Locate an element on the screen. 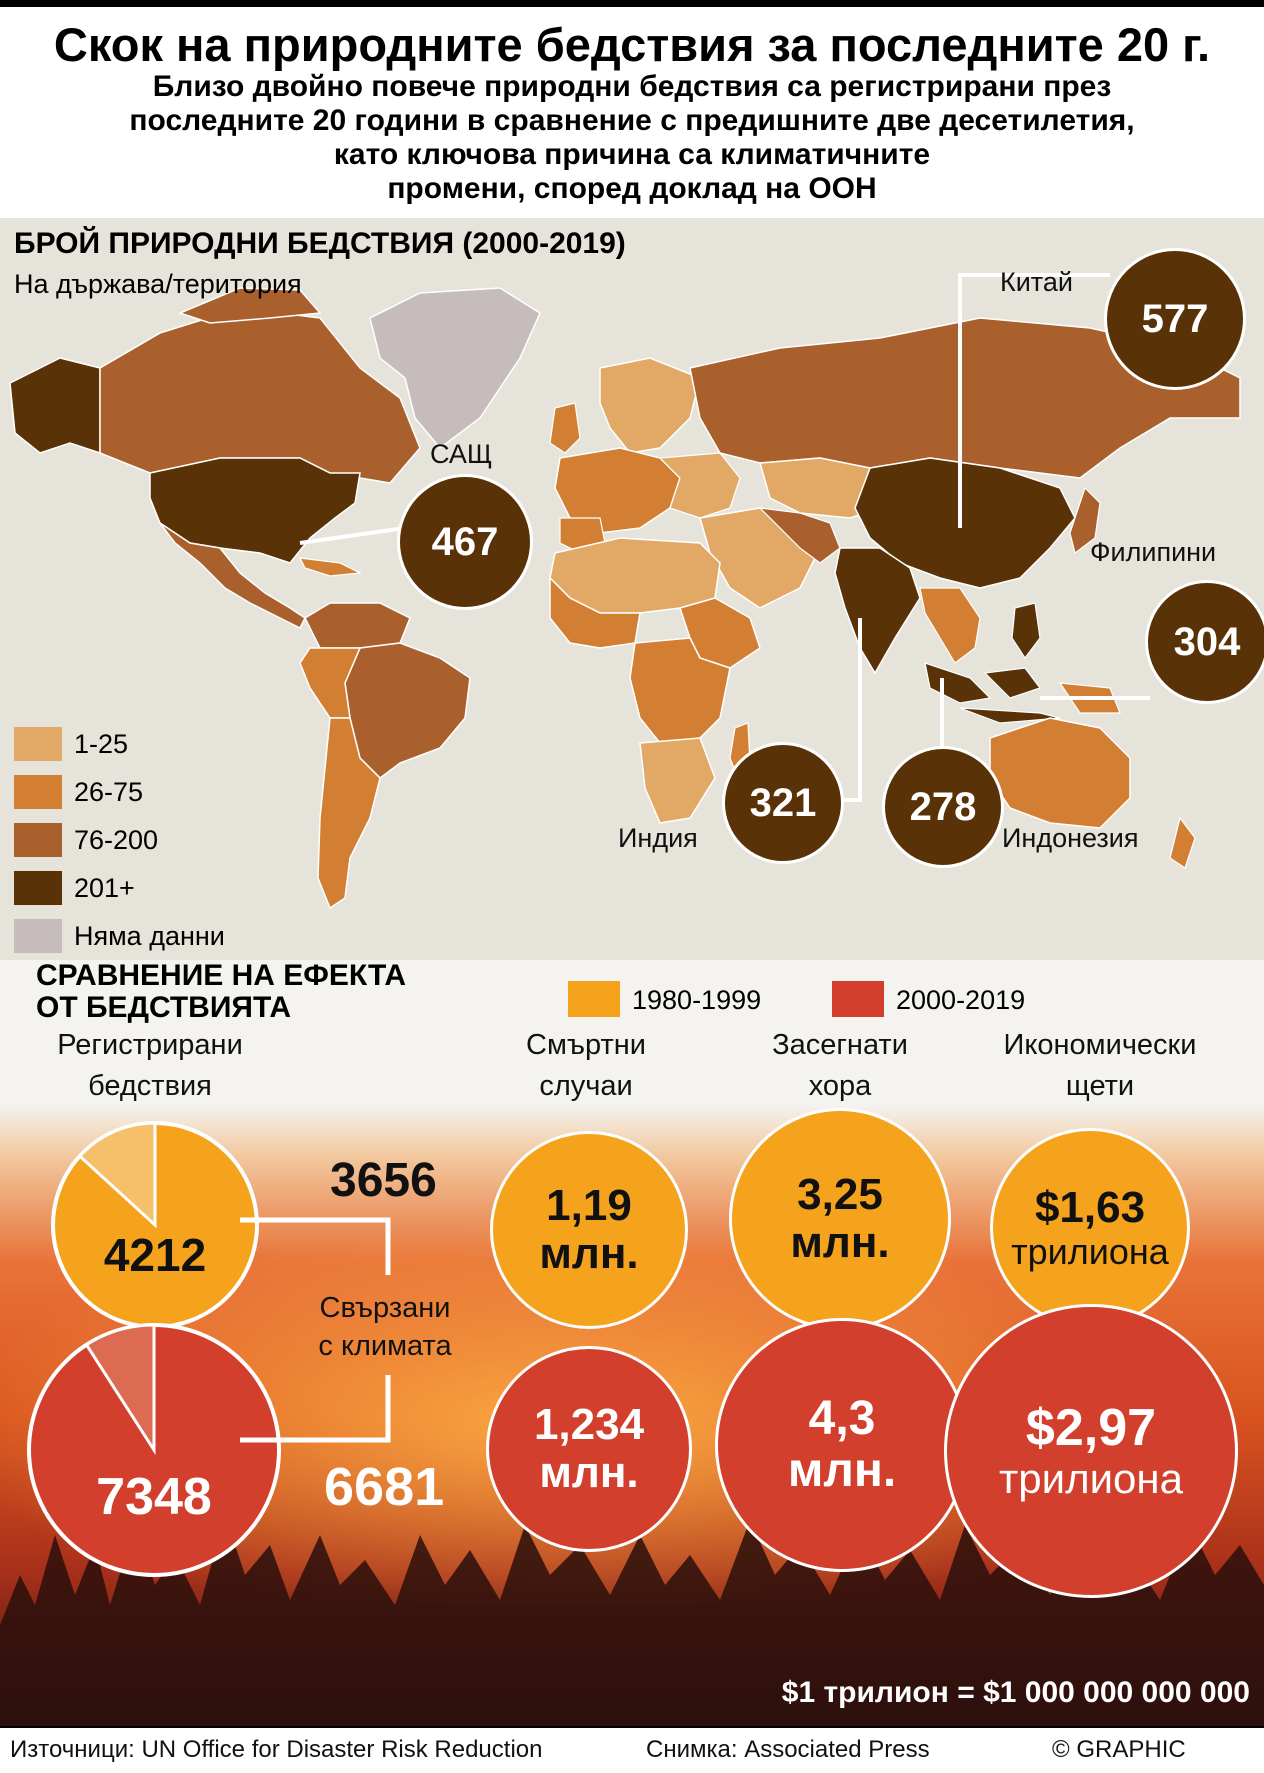 This screenshot has width=1264, height=1773. affected-2000-unit: млн. is located at coordinates (842, 1470).